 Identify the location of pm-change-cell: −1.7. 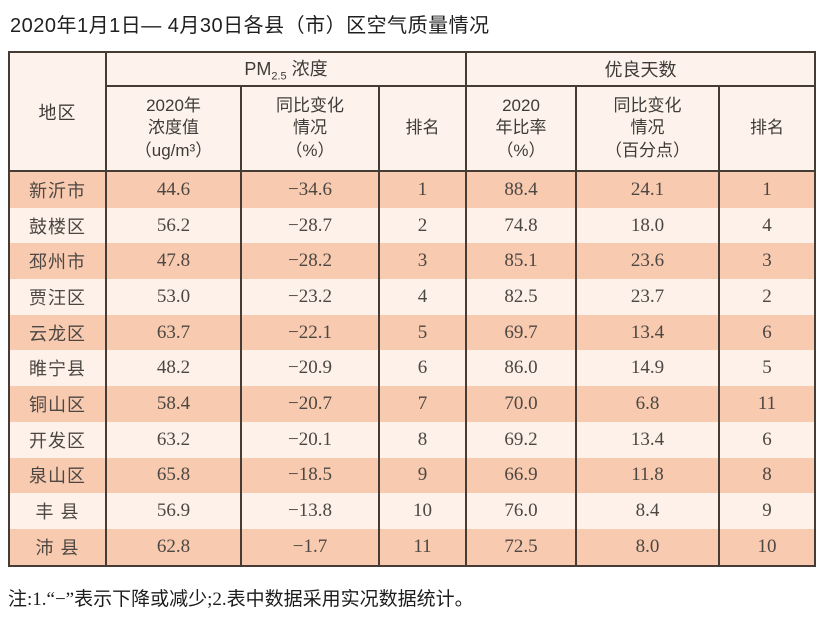
(309, 547).